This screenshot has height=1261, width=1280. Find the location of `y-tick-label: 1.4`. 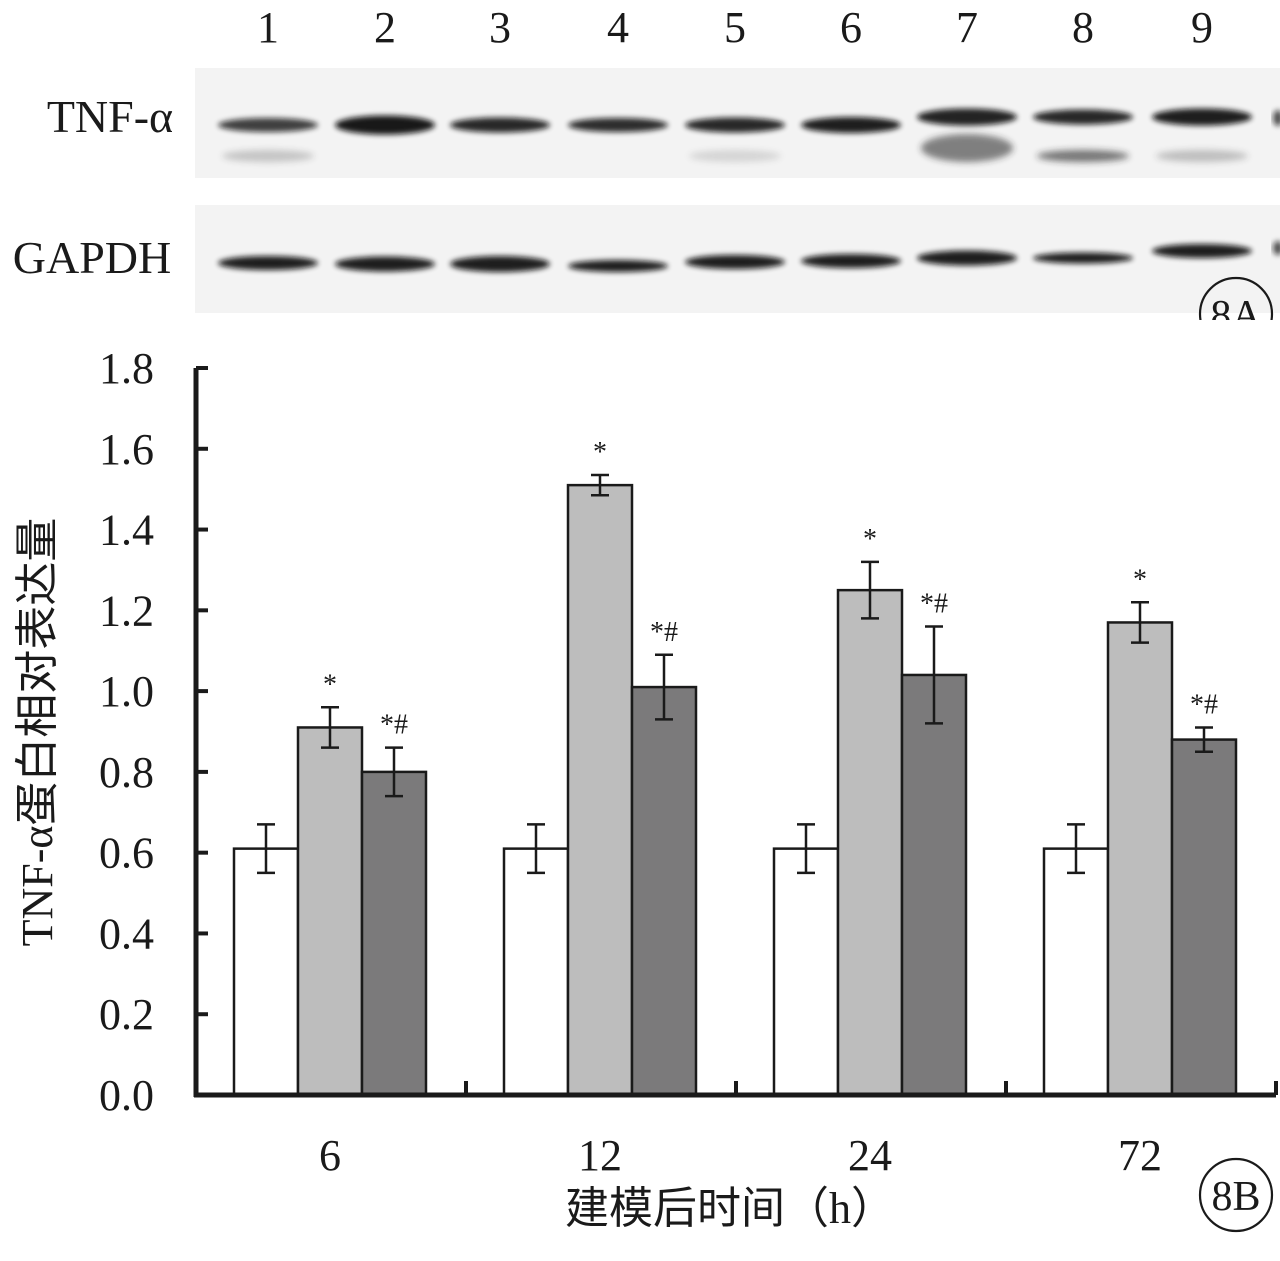

y-tick-label: 1.4 is located at coordinates (126, 530).